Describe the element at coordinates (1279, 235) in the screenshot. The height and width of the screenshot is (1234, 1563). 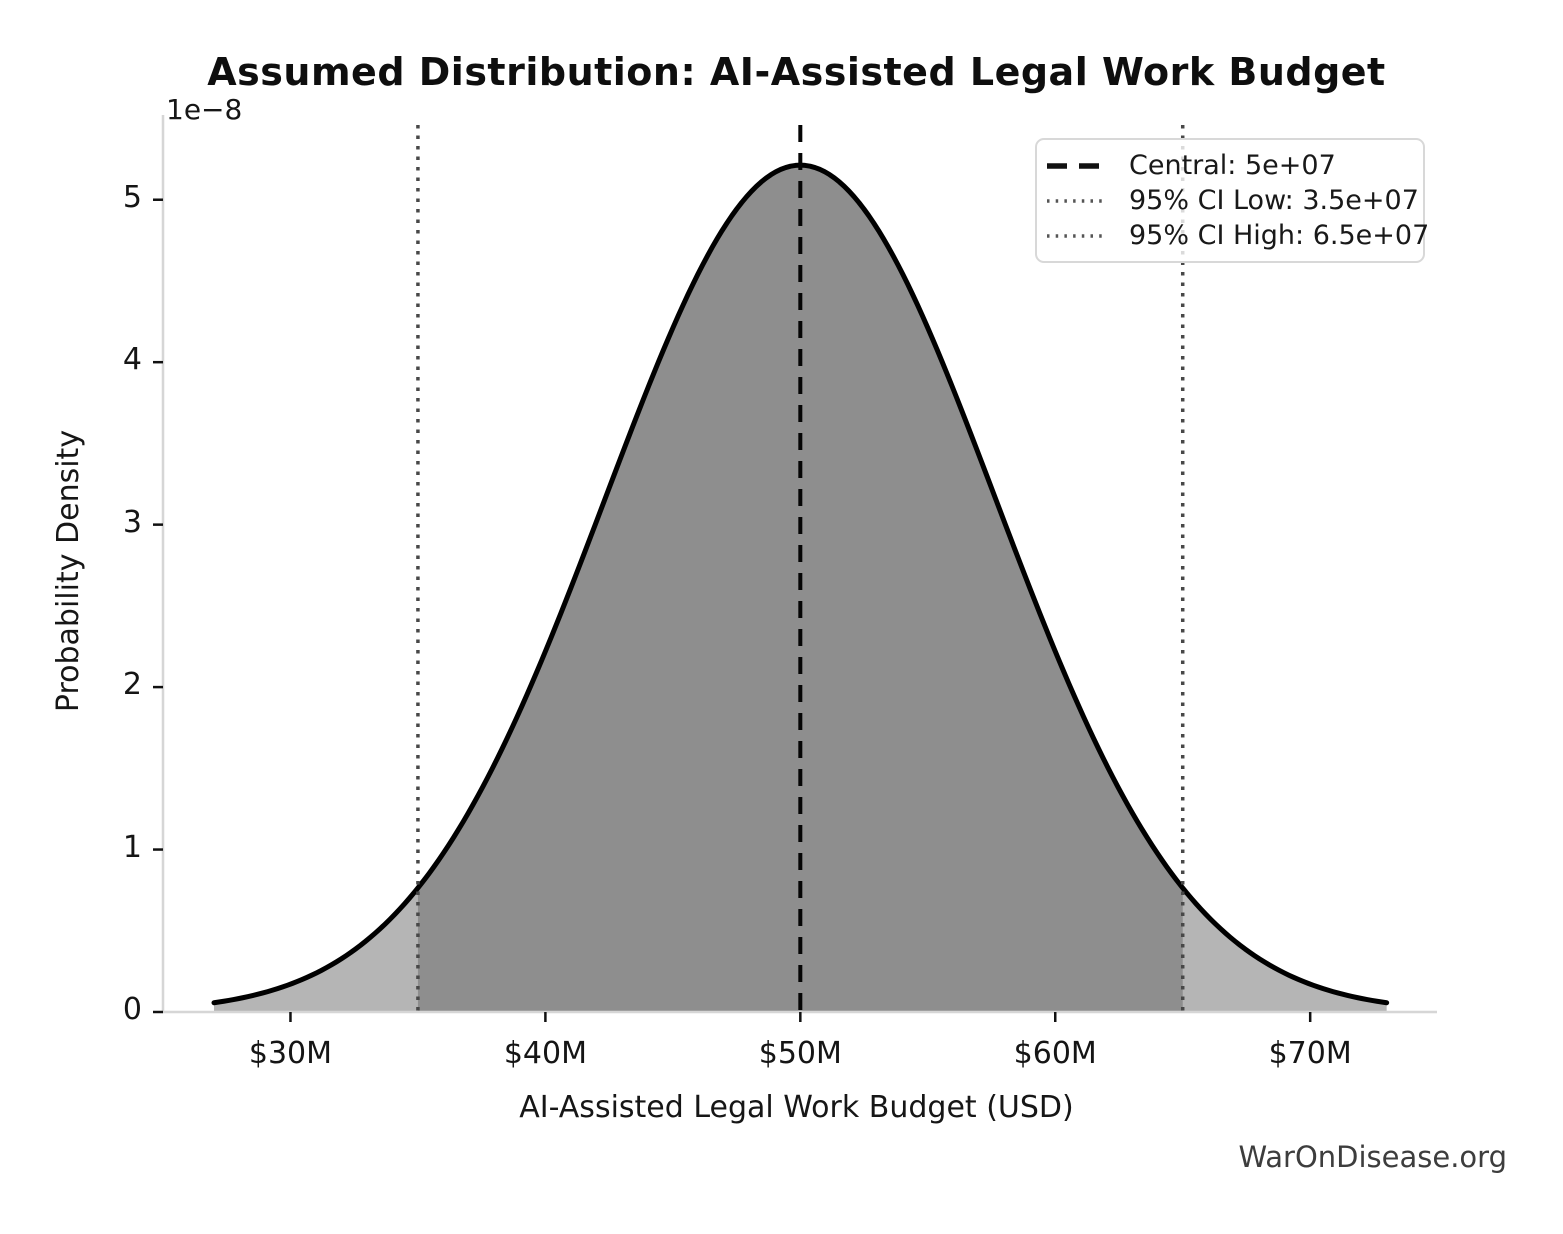
I see `legend-entry-label: 95% CI High: 6.5e+07` at that location.